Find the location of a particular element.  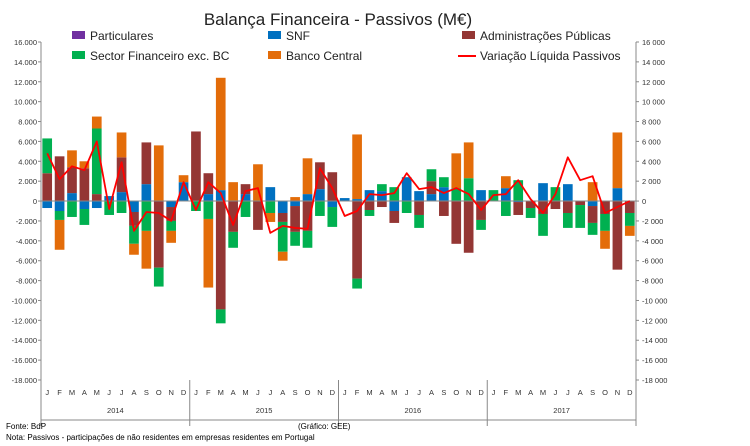

y-tick-label-right: 6 000 is located at coordinates (651, 141).